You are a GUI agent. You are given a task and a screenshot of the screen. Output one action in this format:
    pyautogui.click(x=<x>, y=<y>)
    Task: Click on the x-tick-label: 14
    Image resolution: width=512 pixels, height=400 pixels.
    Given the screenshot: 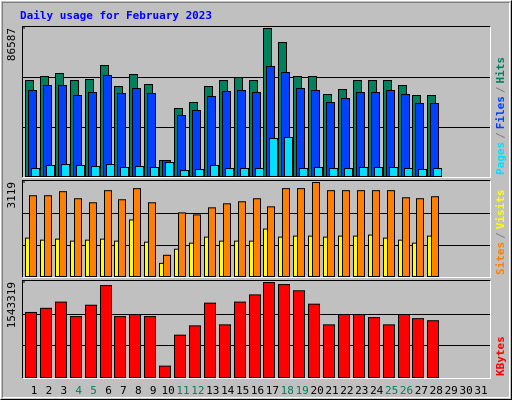 What is the action you would take?
    pyautogui.click(x=228, y=390)
    